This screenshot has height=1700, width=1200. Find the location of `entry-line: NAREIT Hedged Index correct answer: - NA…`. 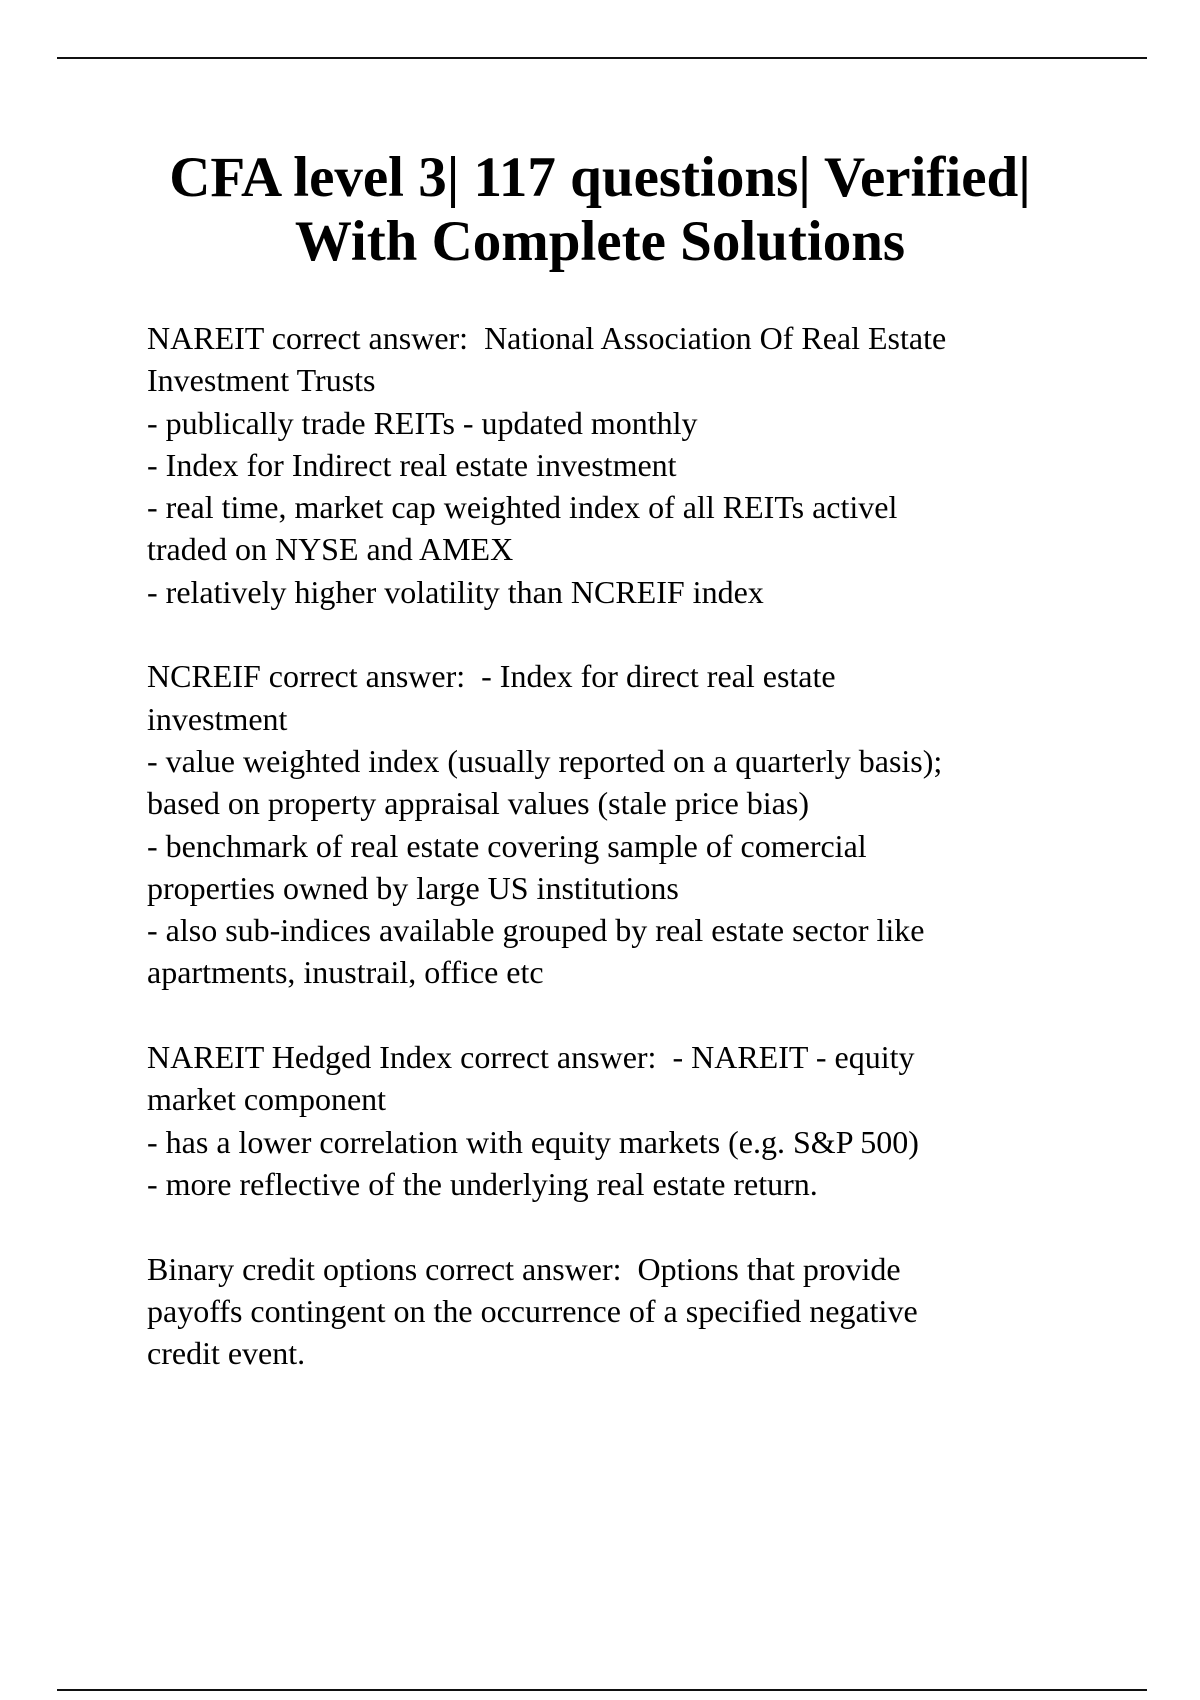

entry-line: NAREIT Hedged Index correct answer: - NA… is located at coordinates (531, 1057).